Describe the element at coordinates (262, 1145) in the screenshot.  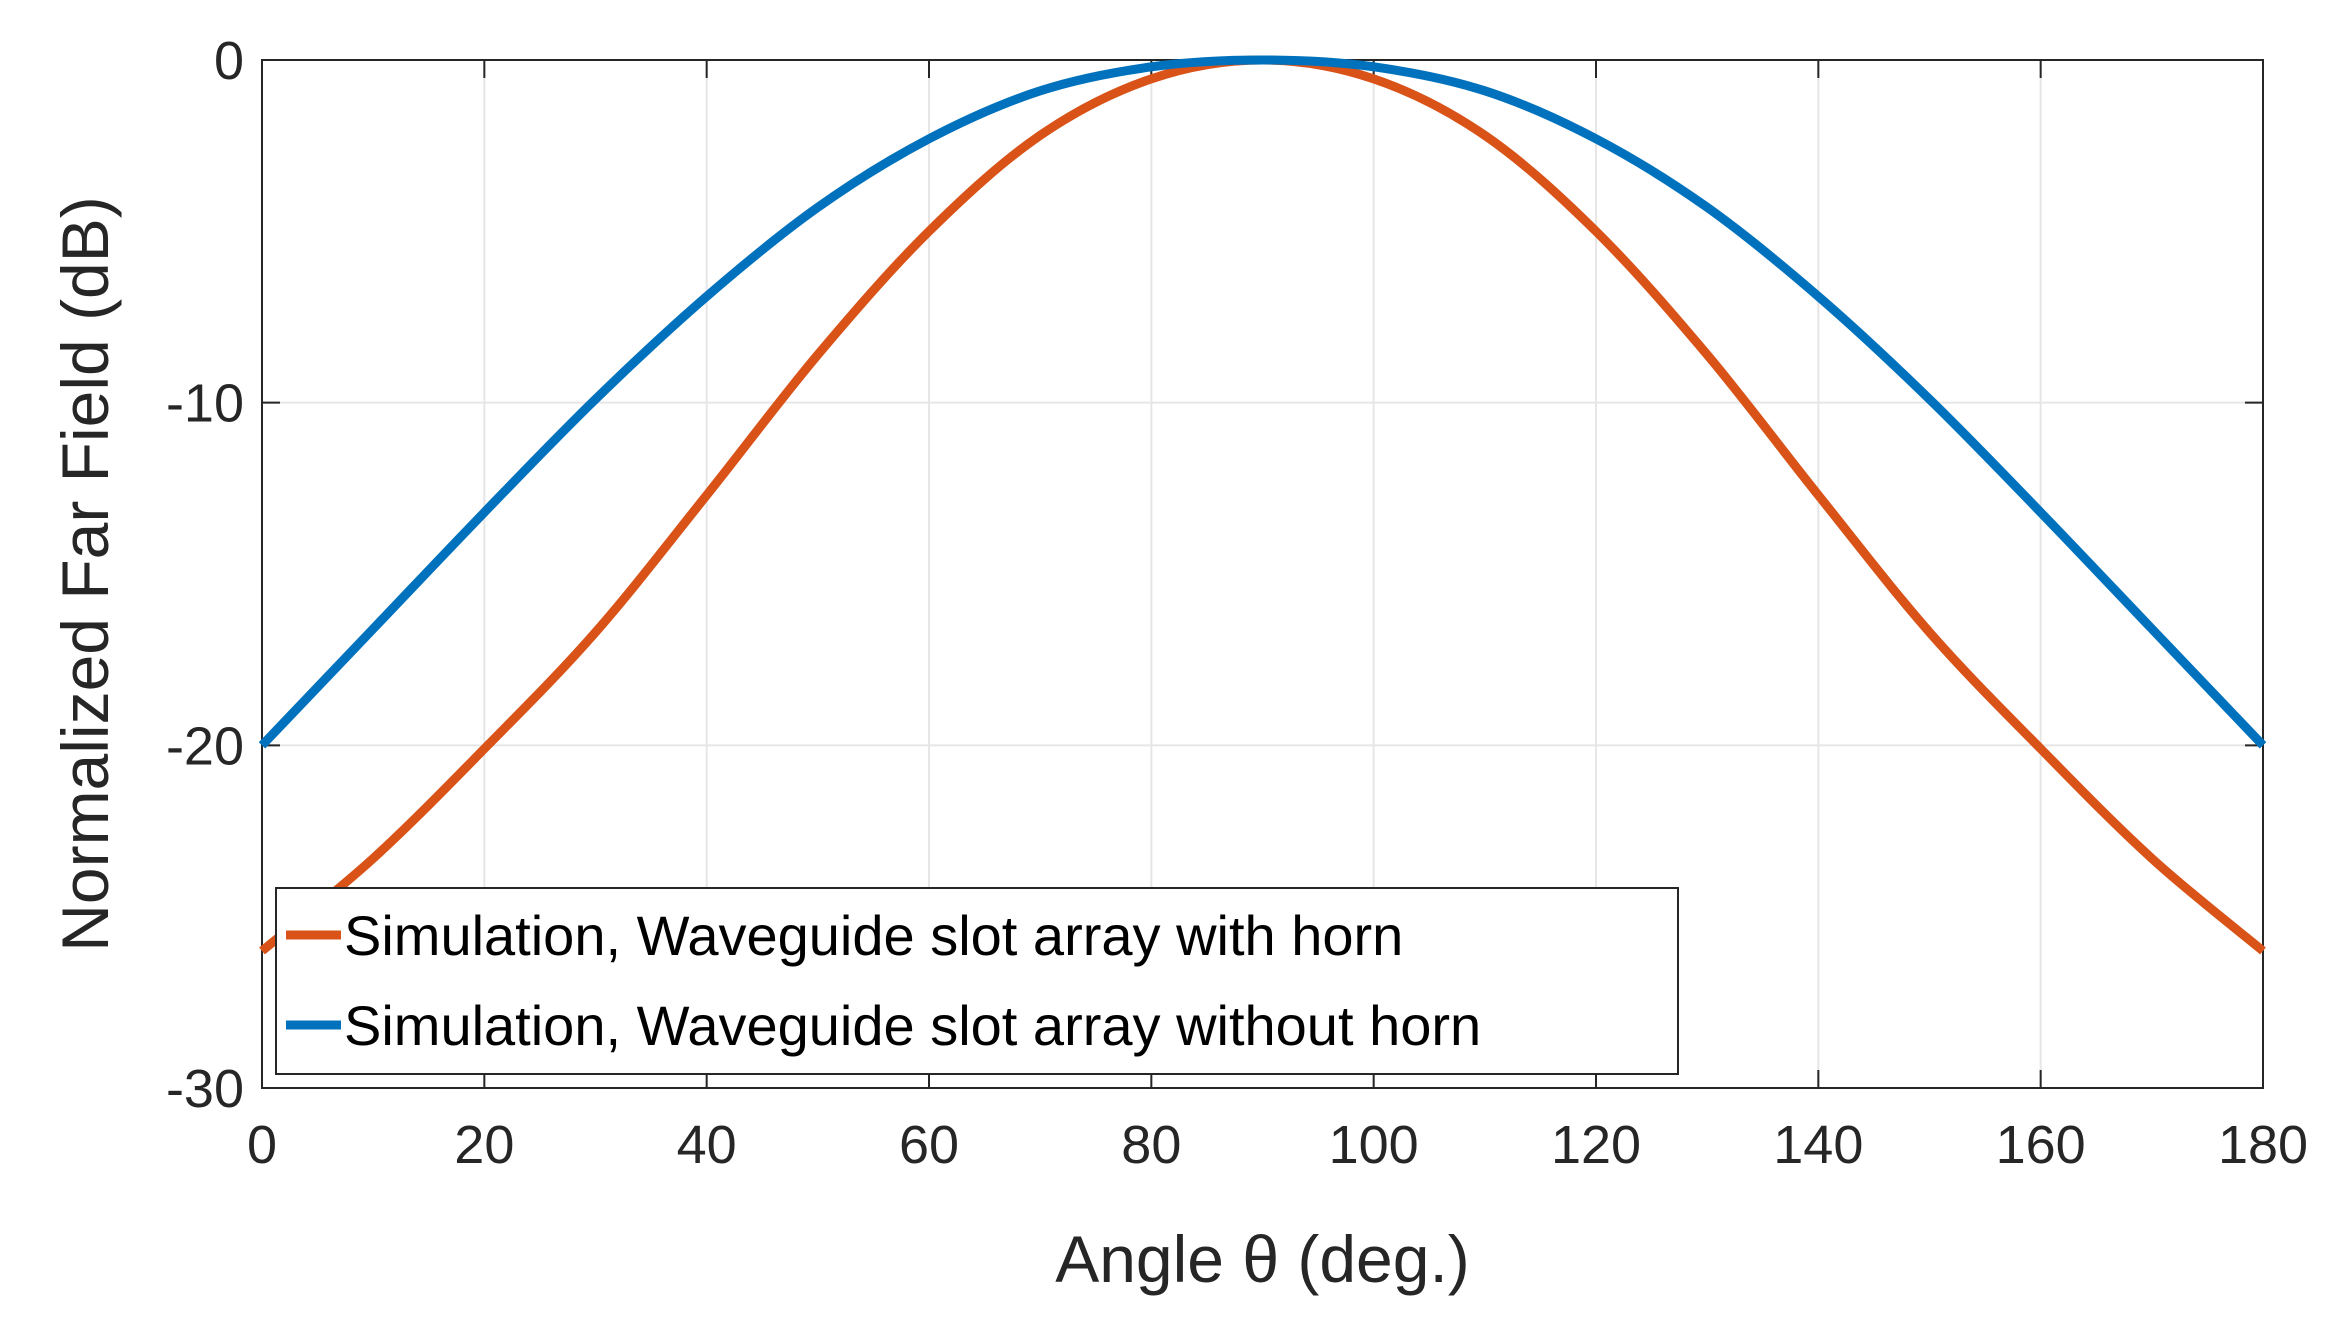
I see `x-tick-label: 0` at that location.